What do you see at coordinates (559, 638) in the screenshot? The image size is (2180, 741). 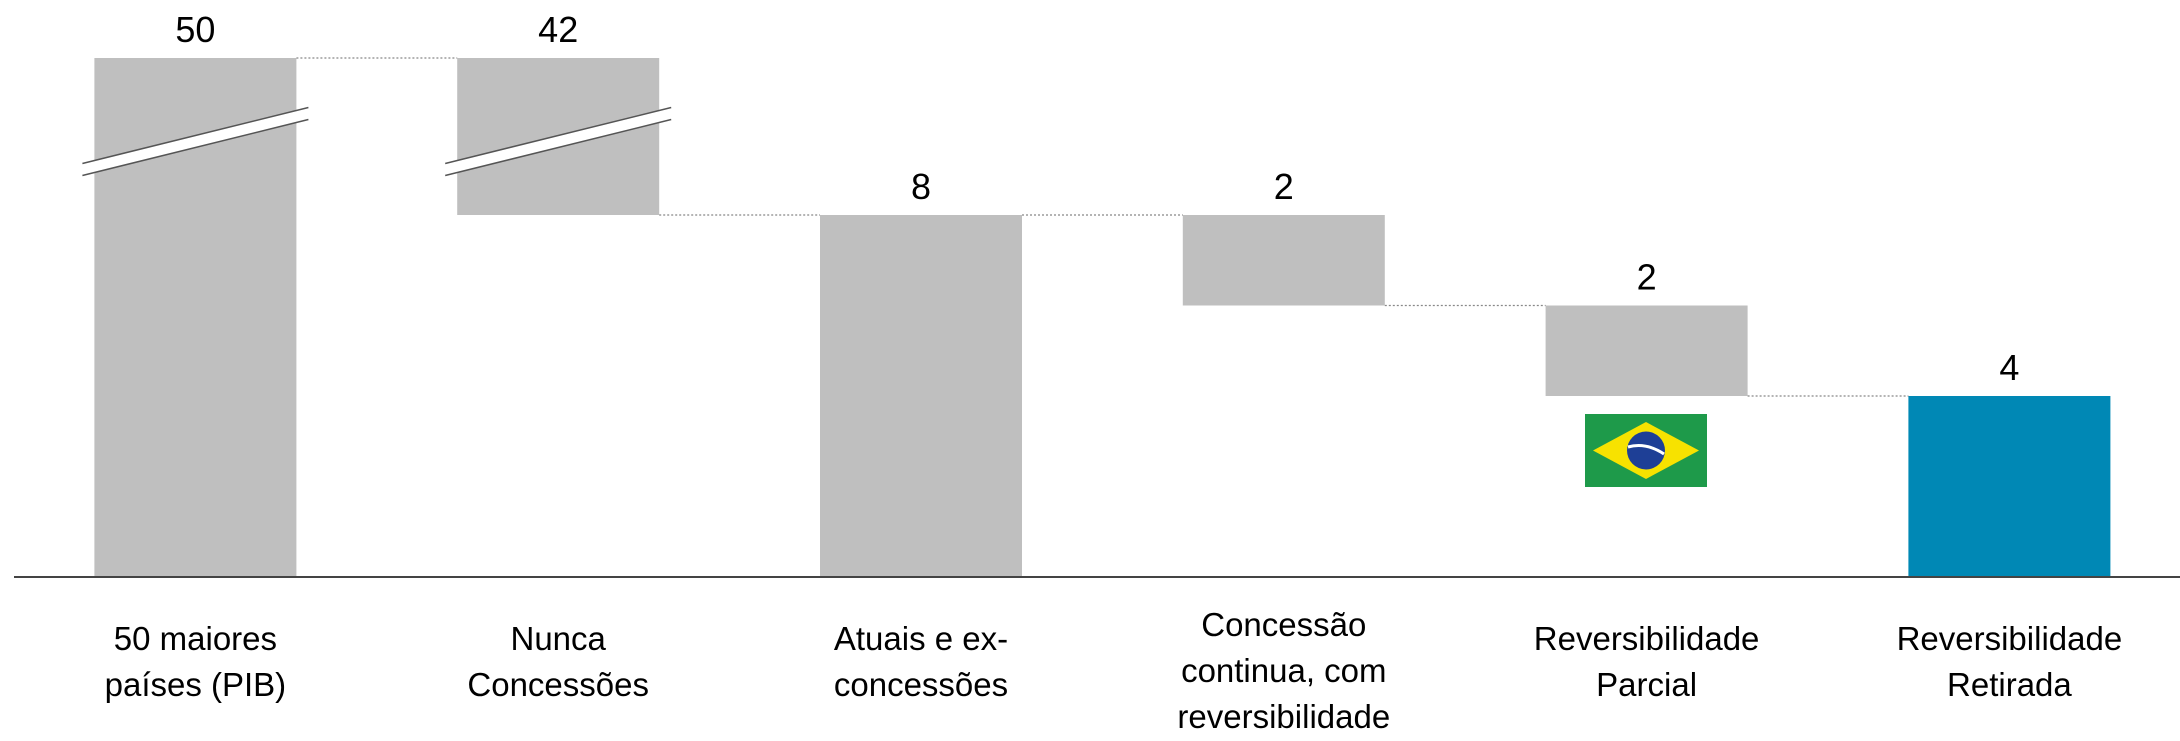 I see `x-tick-label: Nunca` at bounding box center [559, 638].